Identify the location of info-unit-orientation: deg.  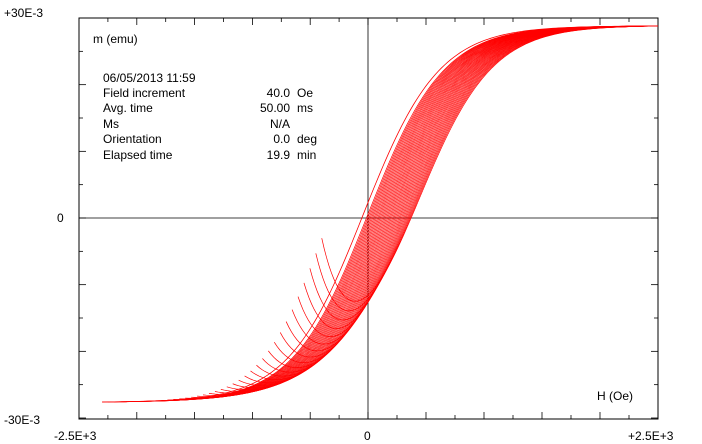
(307, 139).